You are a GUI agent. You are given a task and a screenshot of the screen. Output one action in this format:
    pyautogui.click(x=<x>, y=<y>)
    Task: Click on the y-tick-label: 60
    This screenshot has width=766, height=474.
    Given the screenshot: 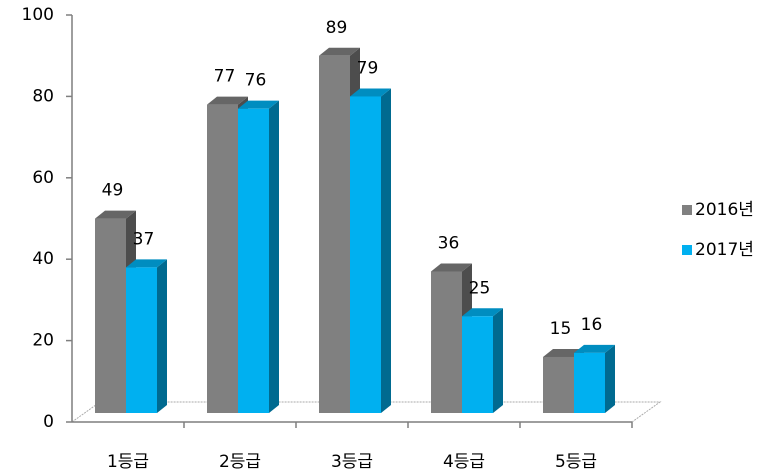 What is the action you would take?
    pyautogui.click(x=43, y=178)
    